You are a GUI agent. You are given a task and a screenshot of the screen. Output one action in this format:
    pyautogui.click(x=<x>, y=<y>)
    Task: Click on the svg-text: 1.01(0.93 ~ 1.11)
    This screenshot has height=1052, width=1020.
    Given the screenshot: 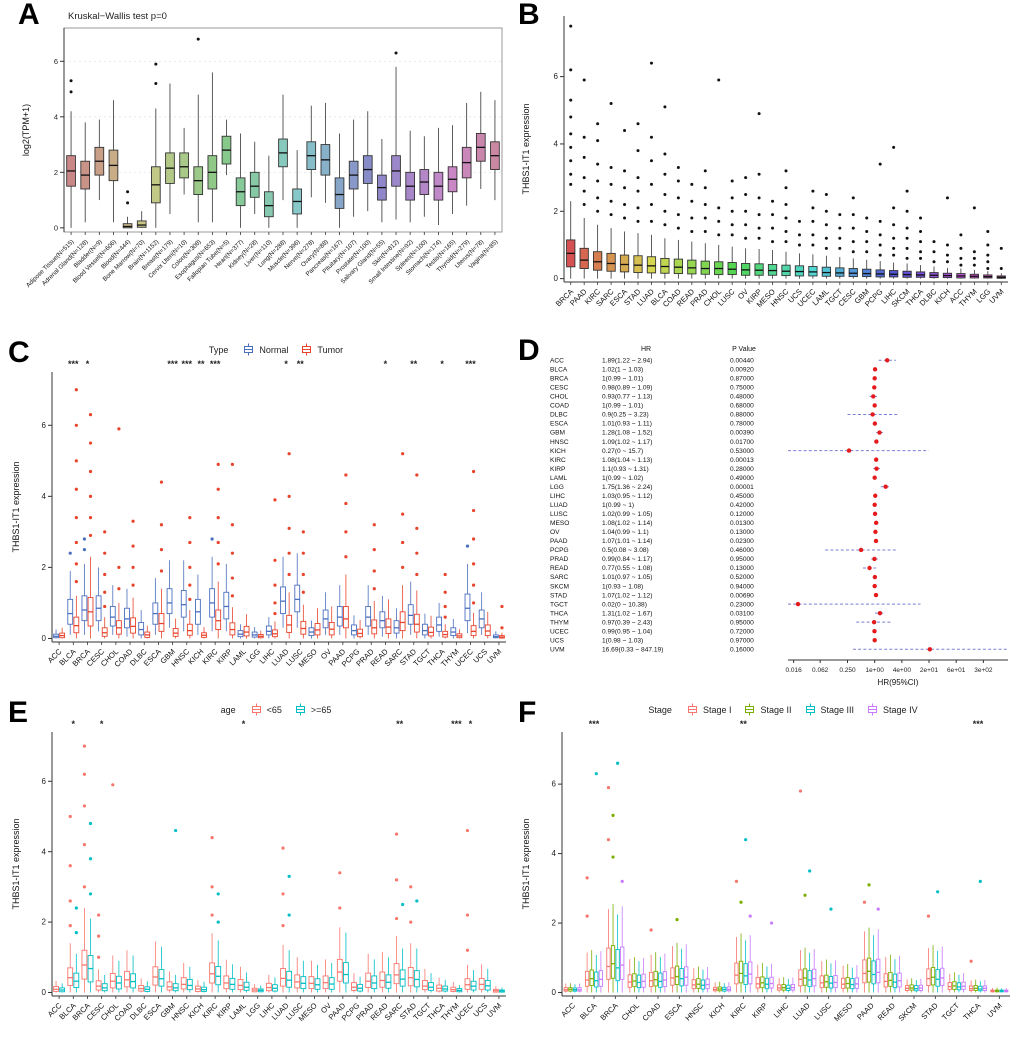 What is the action you would take?
    pyautogui.click(x=627, y=424)
    